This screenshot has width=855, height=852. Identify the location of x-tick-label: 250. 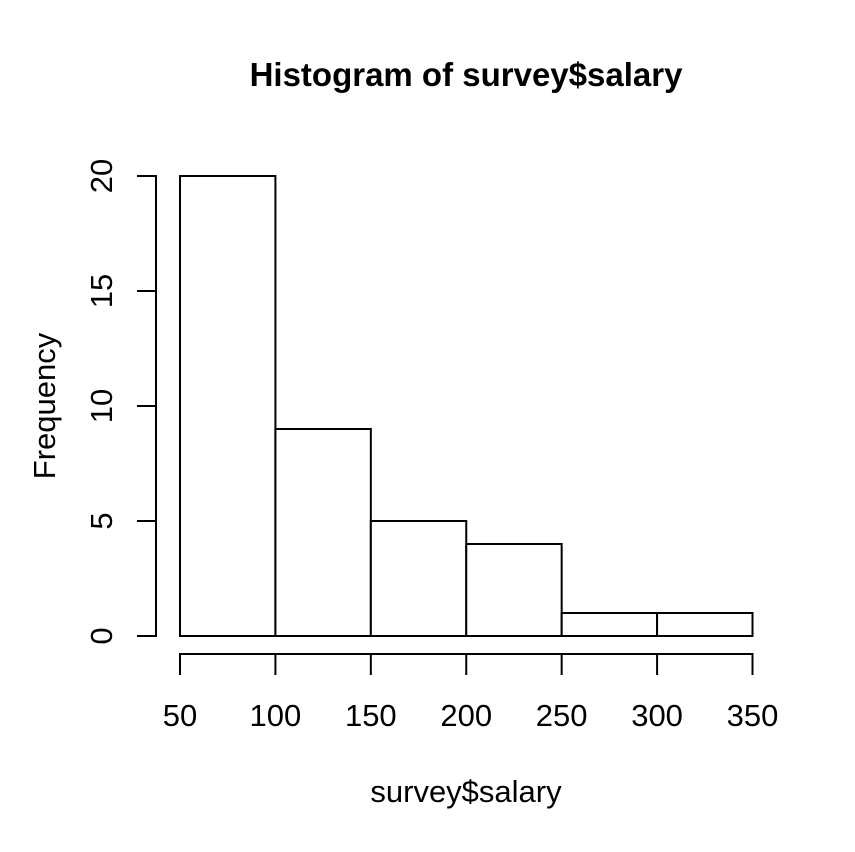
(562, 715).